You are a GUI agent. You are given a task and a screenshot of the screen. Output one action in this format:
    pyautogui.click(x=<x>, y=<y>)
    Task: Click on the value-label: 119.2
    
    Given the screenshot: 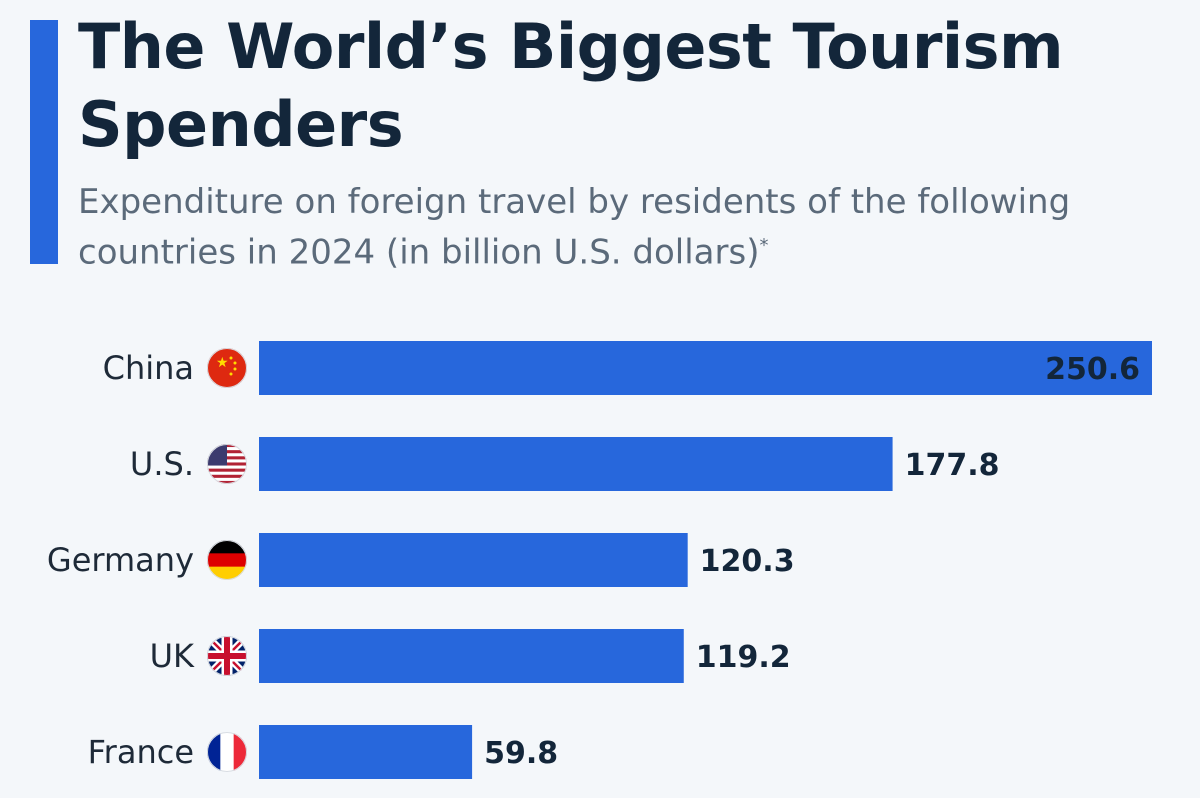 What is the action you would take?
    pyautogui.click(x=743, y=657)
    